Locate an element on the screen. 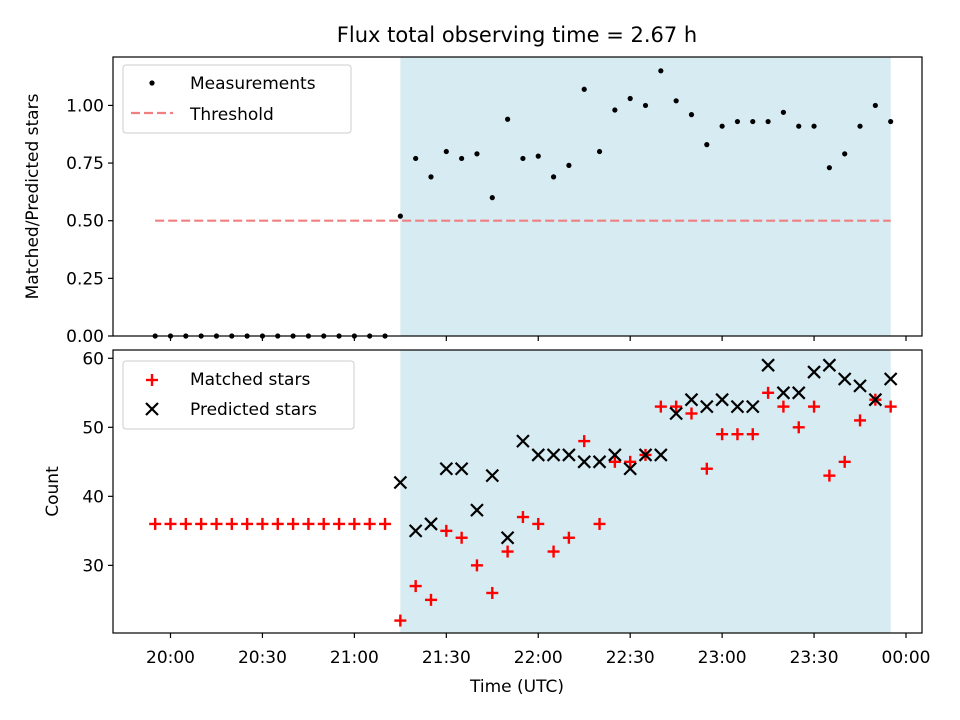 Image resolution: width=960 pixels, height=720 pixels. x-tick-label: 23:00 is located at coordinates (722, 658).